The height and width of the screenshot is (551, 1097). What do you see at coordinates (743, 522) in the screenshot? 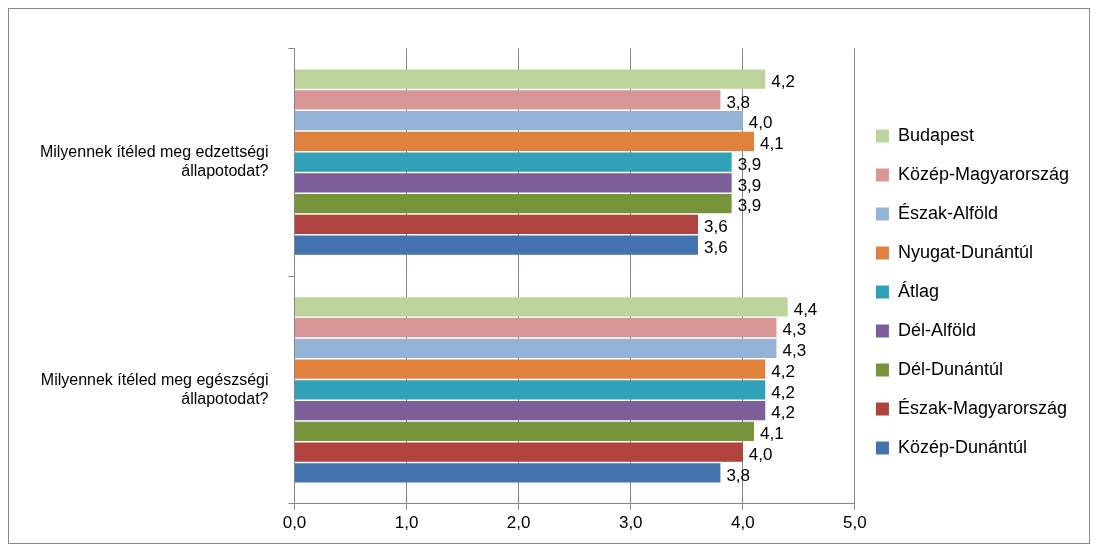
I see `x-tick-label: 4,0` at bounding box center [743, 522].